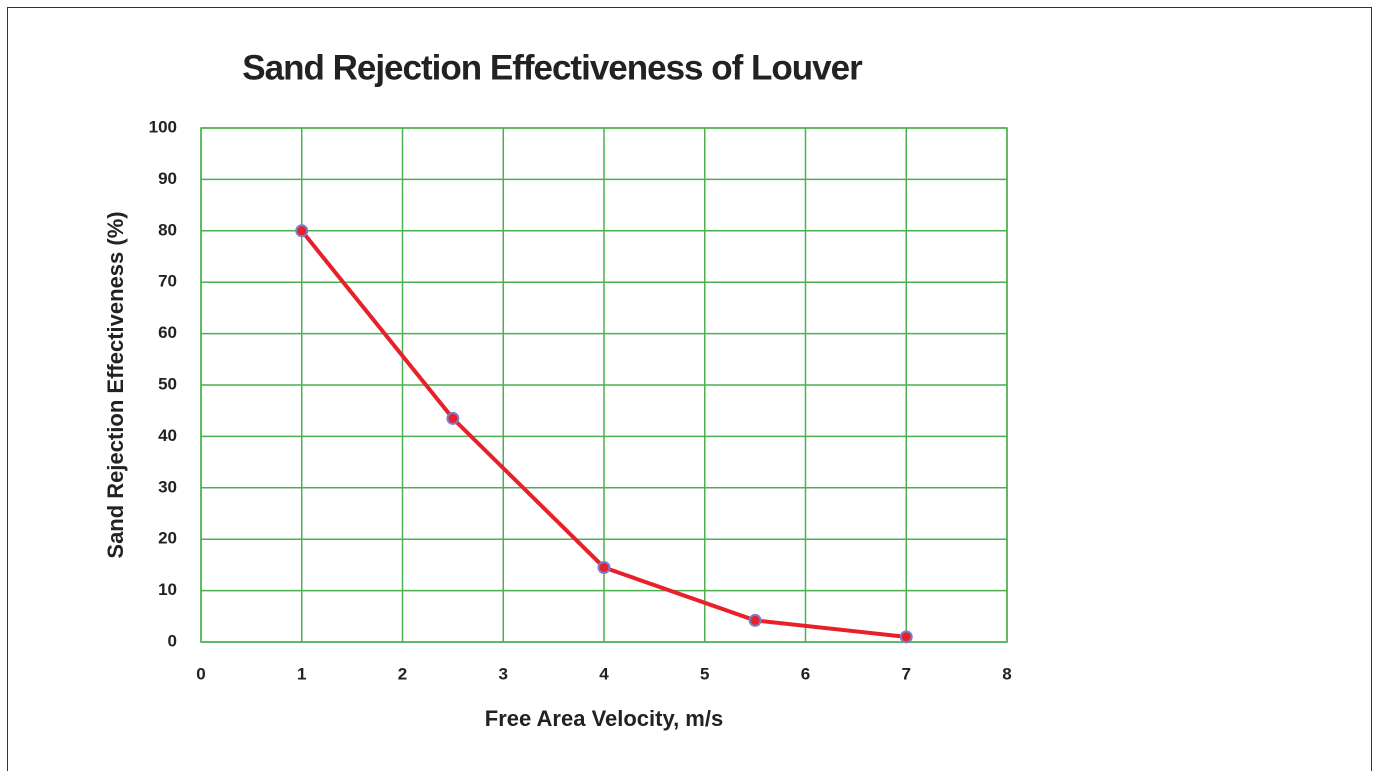 The height and width of the screenshot is (771, 1378). Describe the element at coordinates (167, 383) in the screenshot. I see `y-tick-label: 50` at that location.